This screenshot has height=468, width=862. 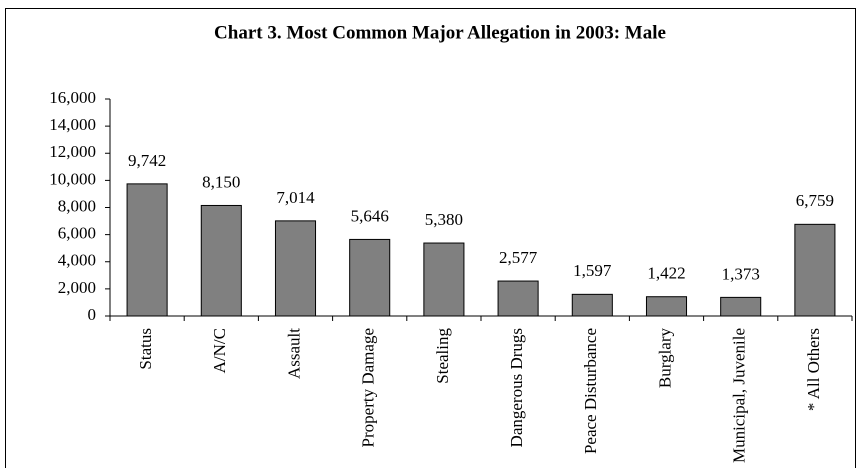 I want to click on y-tick-label: 2,000, so click(x=77, y=287).